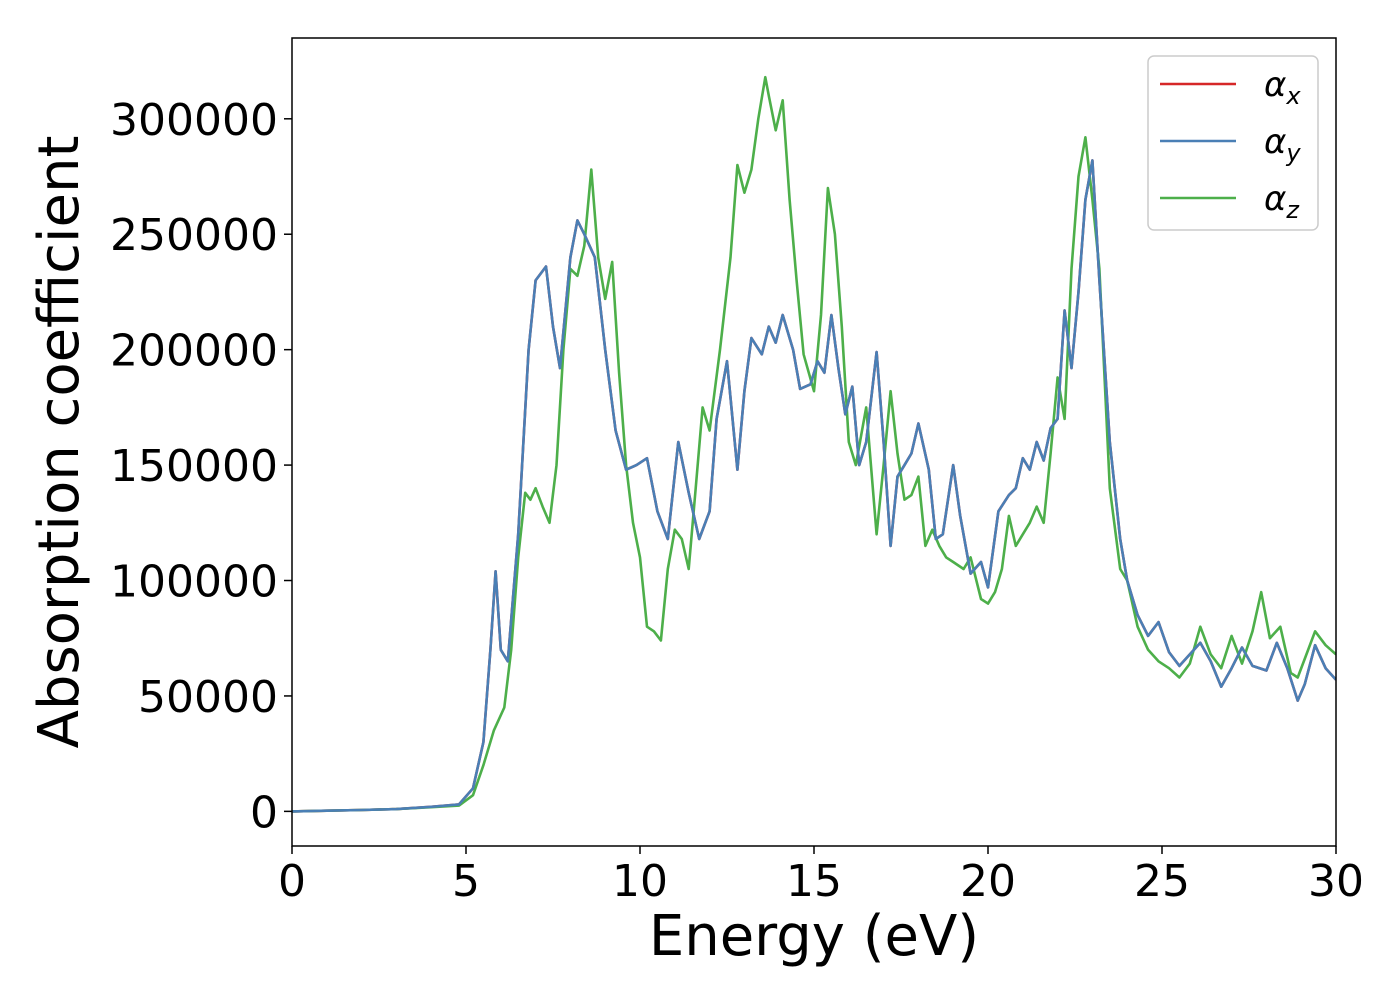 This screenshot has width=1400, height=1000. What do you see at coordinates (1162, 881) in the screenshot?
I see `x-tick-label: 25` at bounding box center [1162, 881].